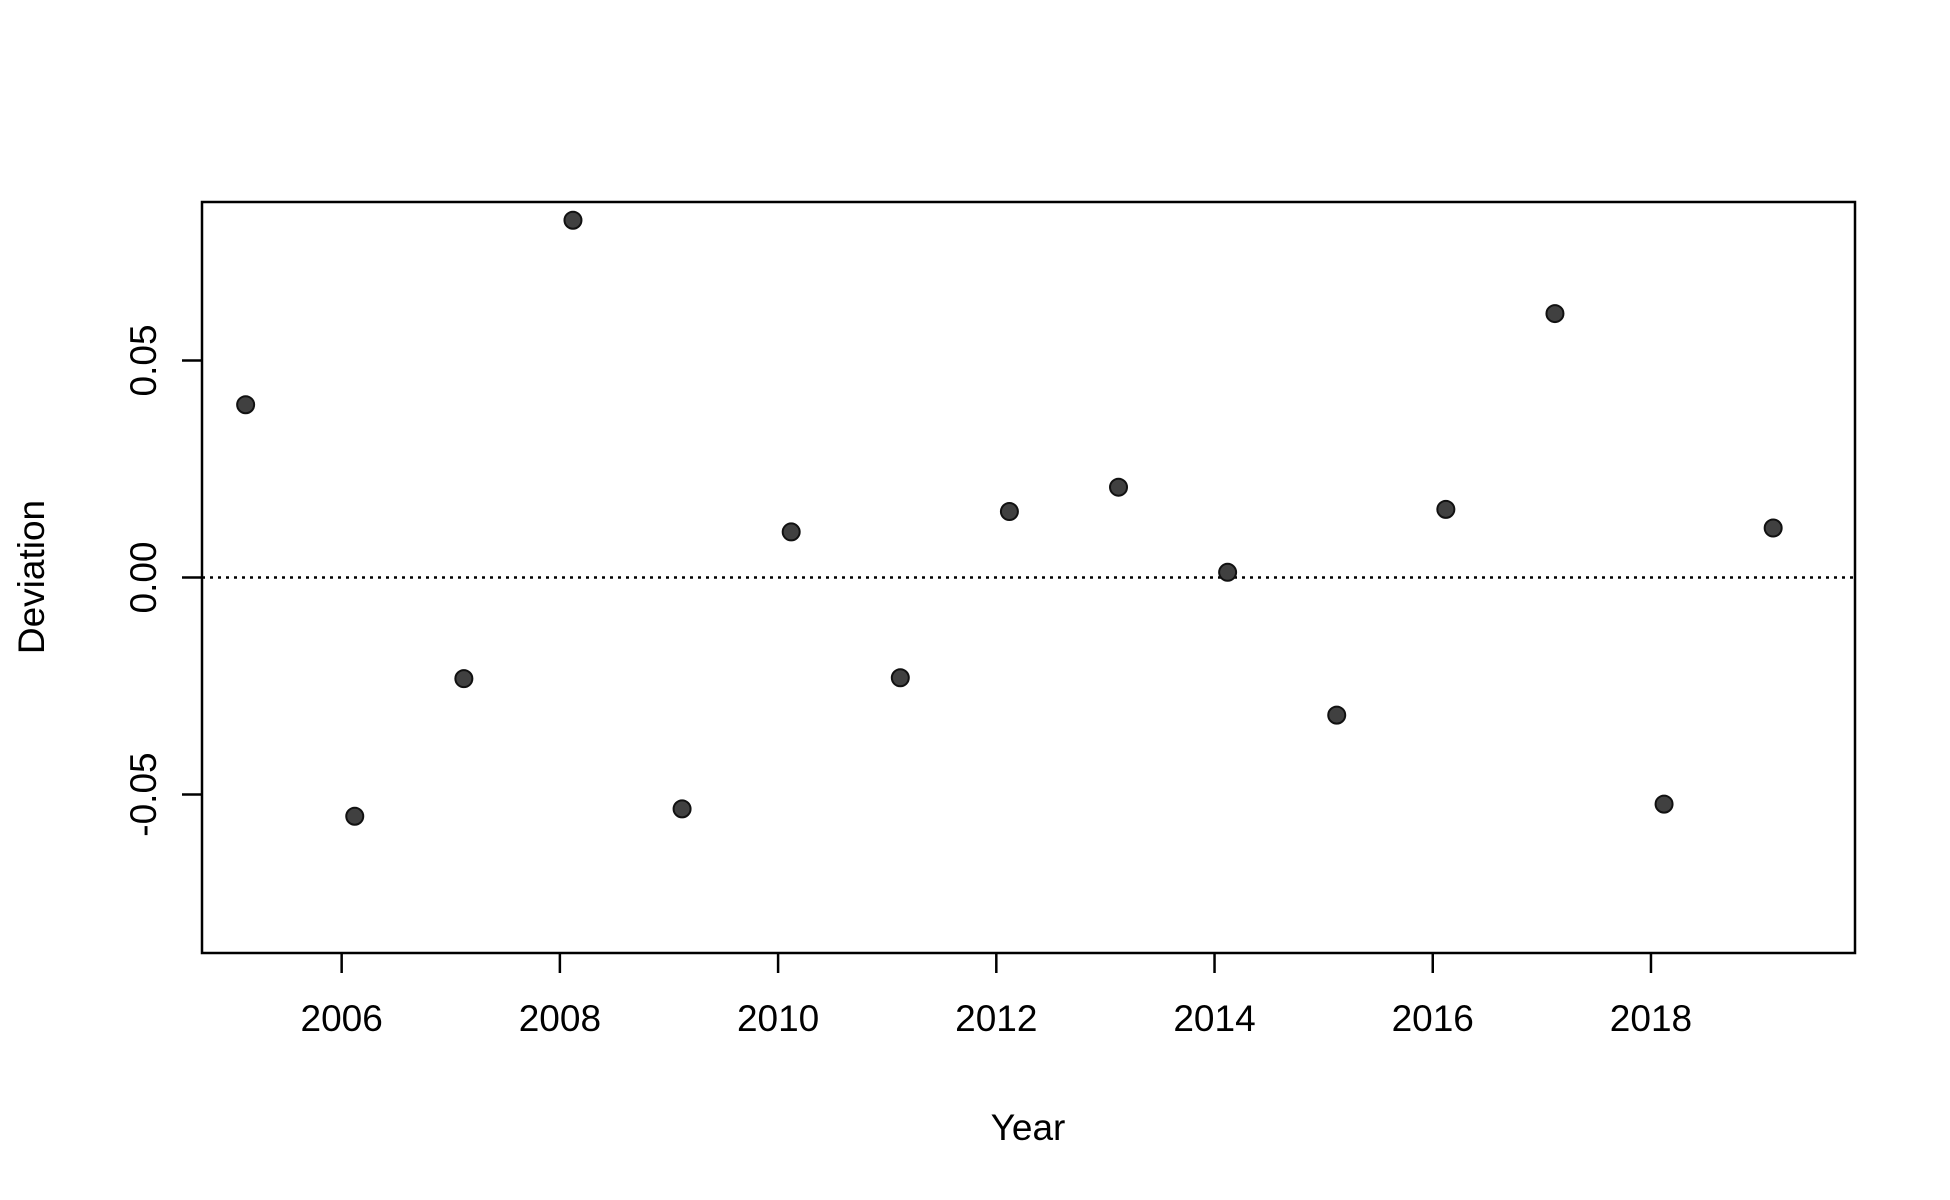 Image resolution: width=1950 pixels, height=1200 pixels. I want to click on y-axis: -0.05 0.00 0.05, so click(162, 580).